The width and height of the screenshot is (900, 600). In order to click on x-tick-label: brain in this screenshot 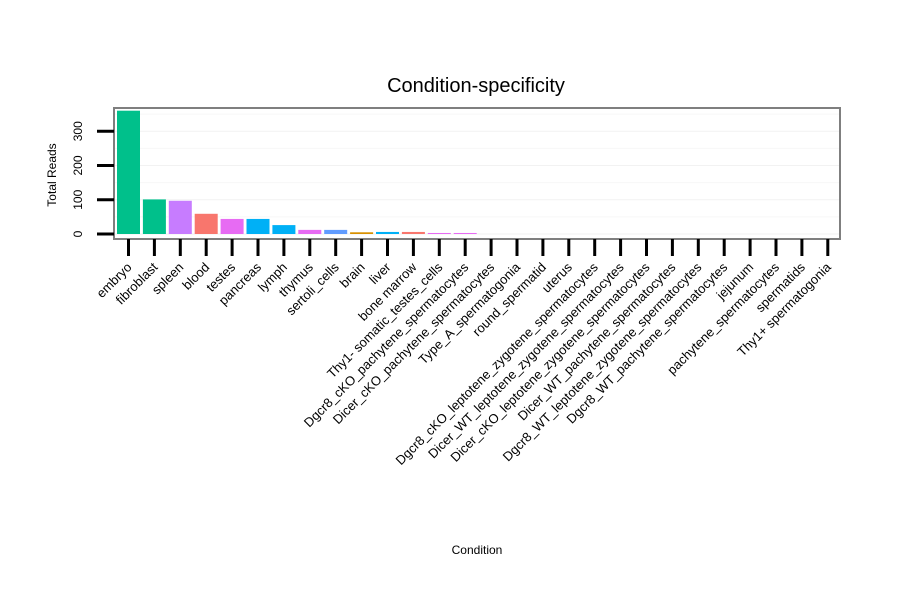, I will do `click(352, 275)`.